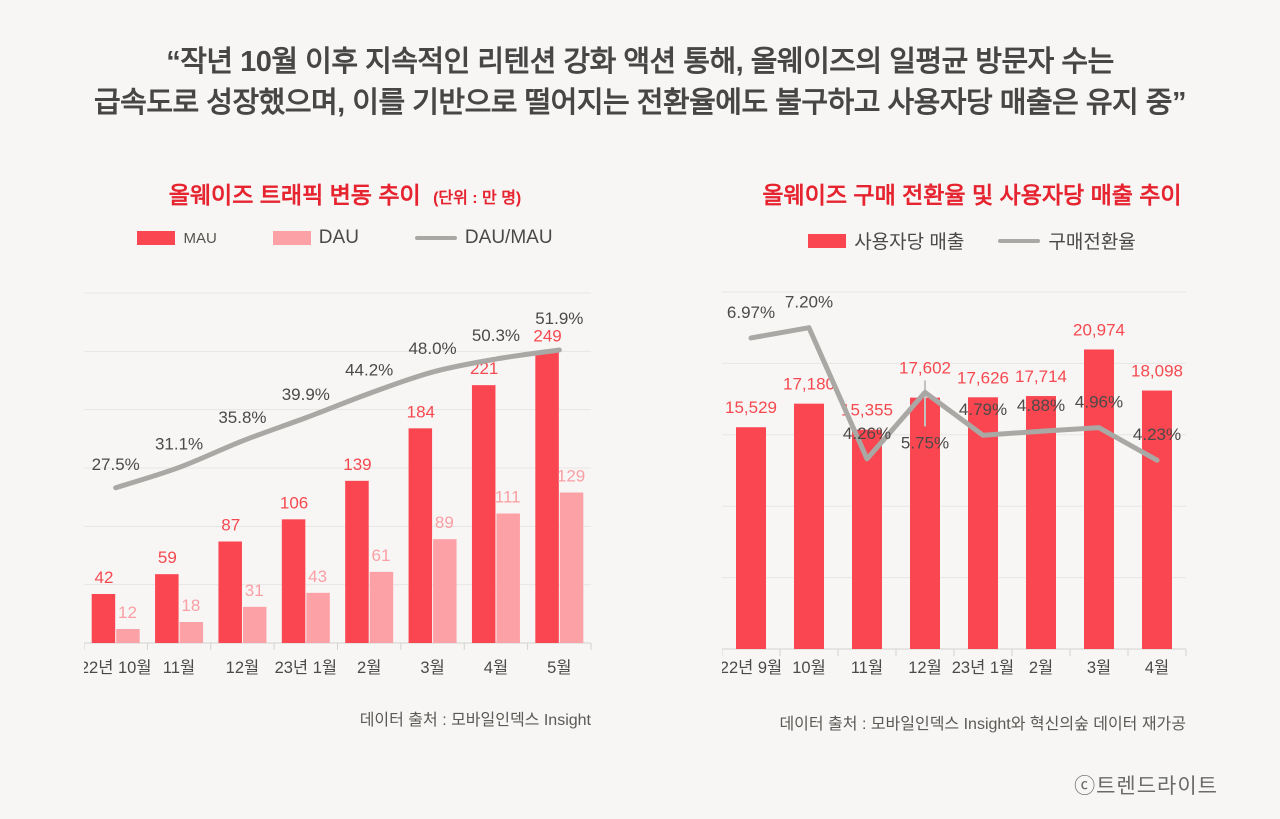 Image resolution: width=1280 pixels, height=819 pixels. I want to click on svg-text: 15,355, so click(867, 410).